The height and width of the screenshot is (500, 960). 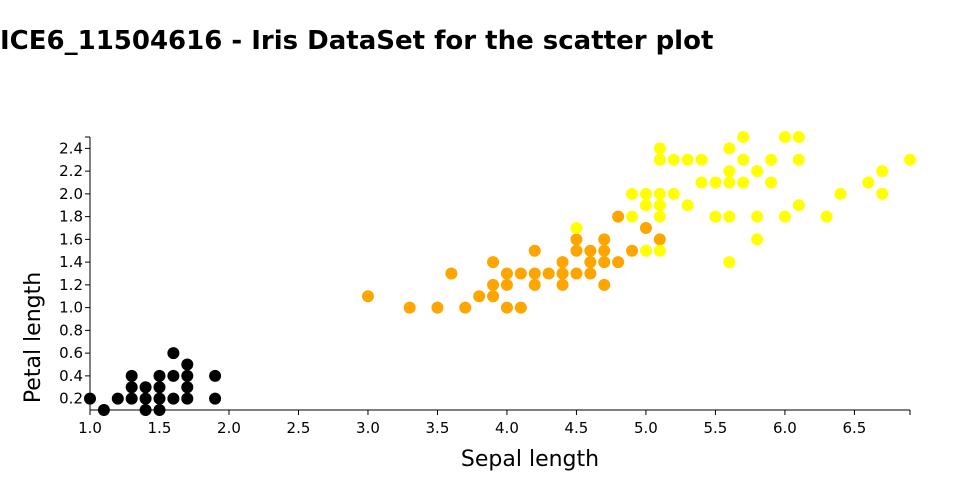 What do you see at coordinates (71, 171) in the screenshot?
I see `y-tick-label: 2.2` at bounding box center [71, 171].